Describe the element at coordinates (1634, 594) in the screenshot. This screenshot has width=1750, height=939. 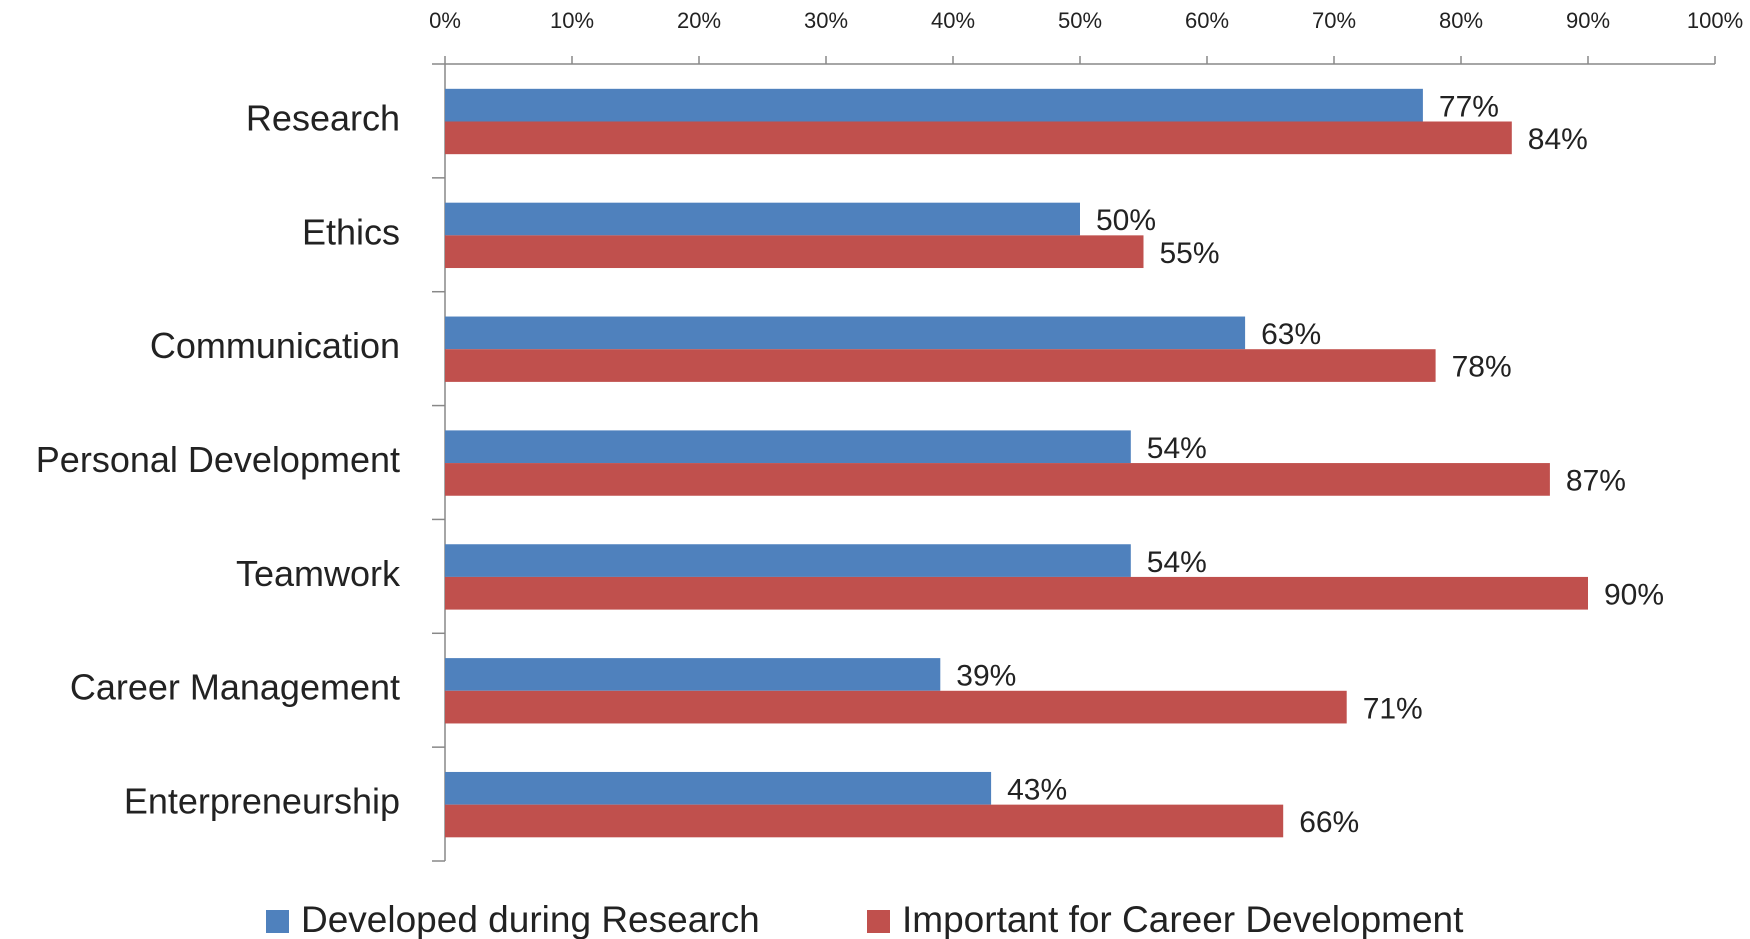
I see `data-label: 90%` at that location.